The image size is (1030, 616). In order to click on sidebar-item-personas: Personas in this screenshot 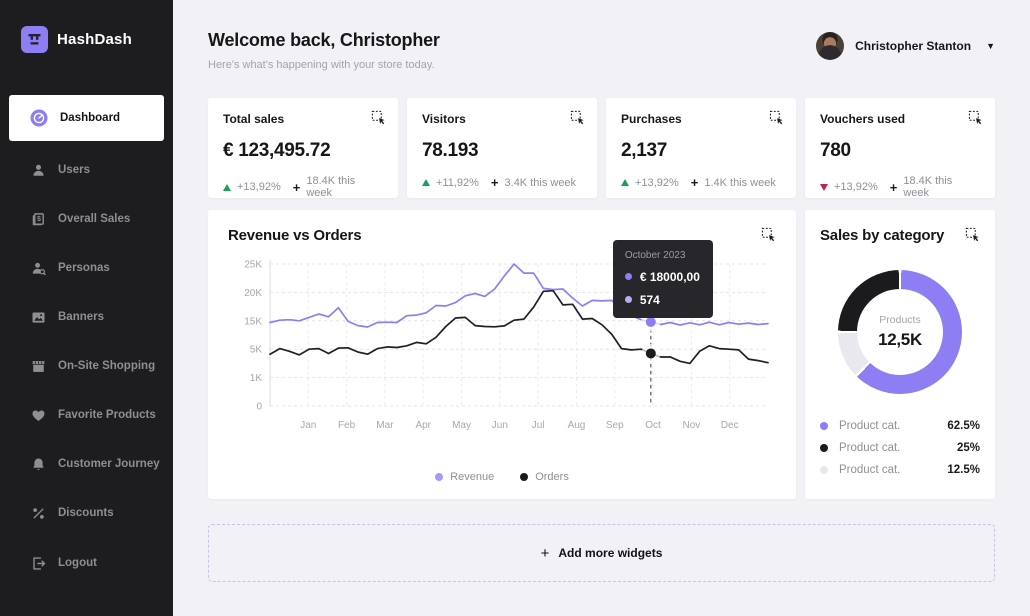, I will do `click(86, 268)`.